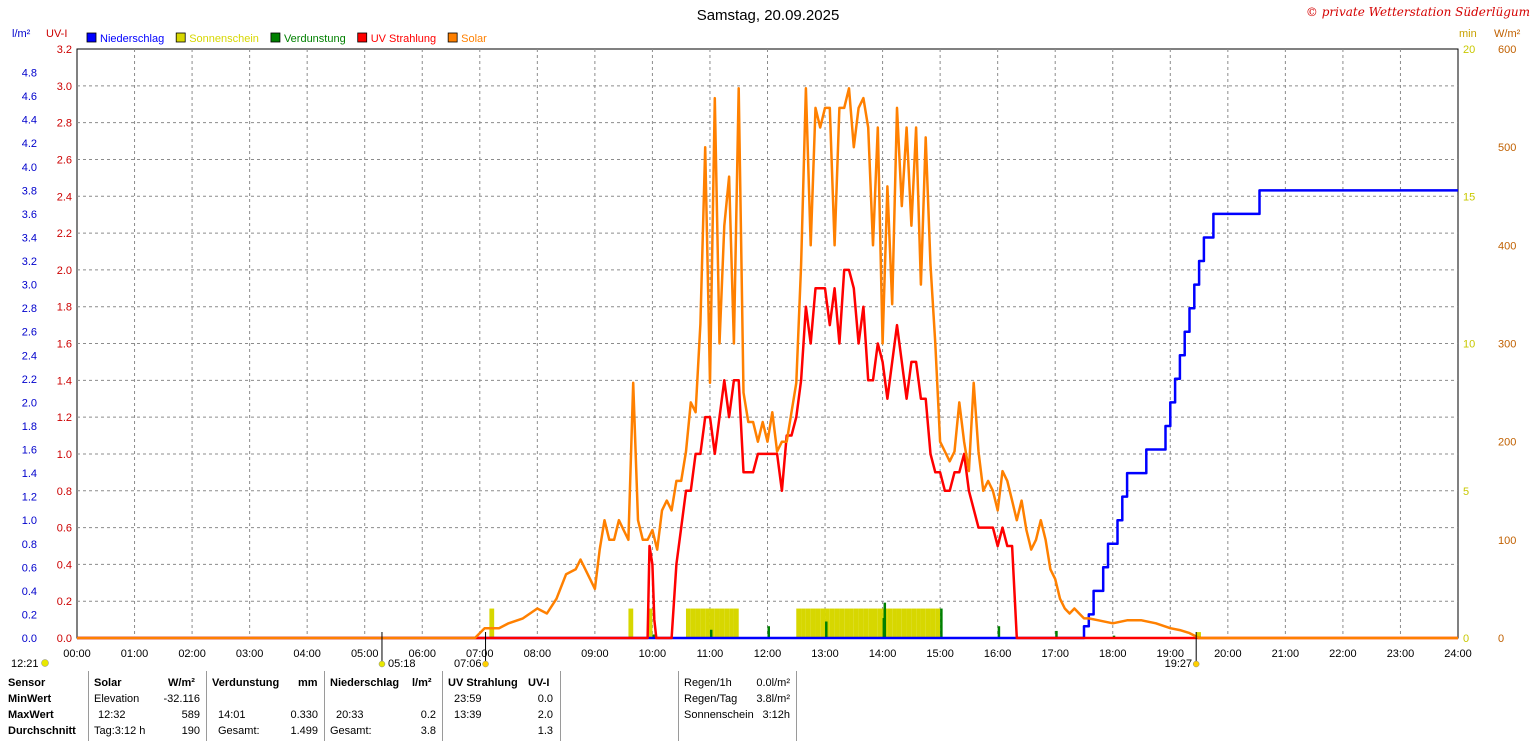 Image resolution: width=1536 pixels, height=741 pixels. What do you see at coordinates (402, 664) in the screenshot?
I see `marker-time-label: 05:18` at bounding box center [402, 664].